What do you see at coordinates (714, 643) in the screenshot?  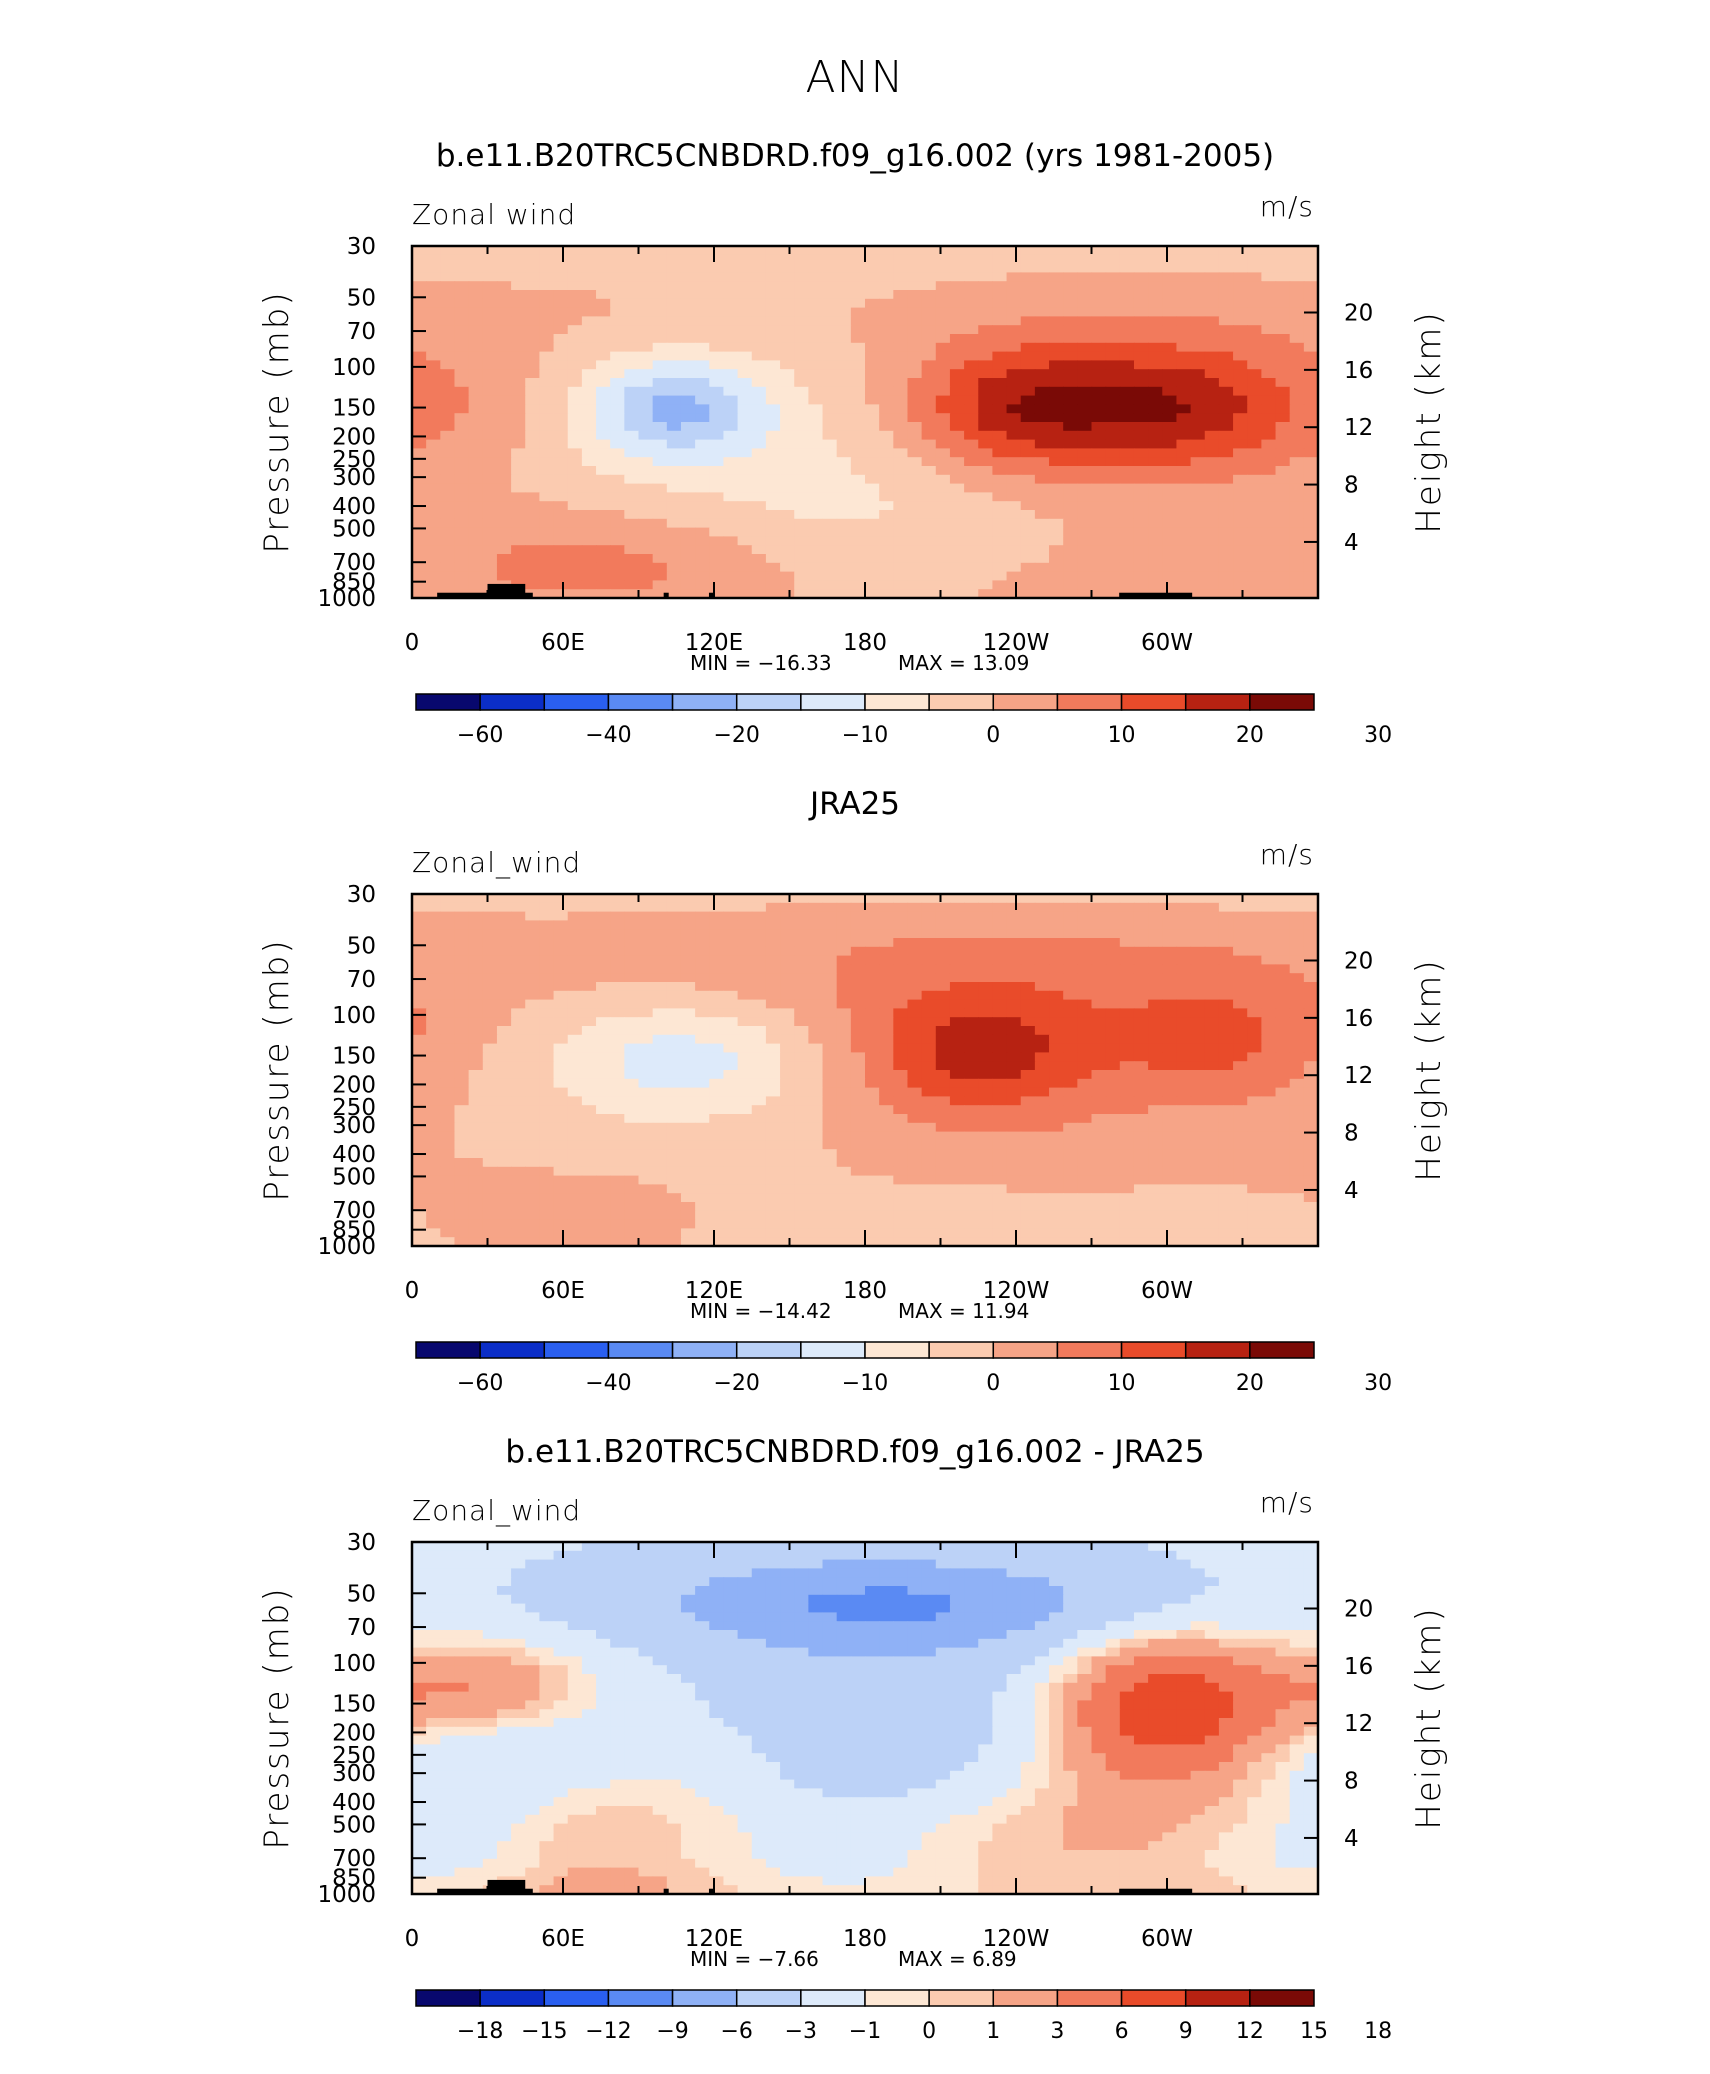 I see `x-tick-label: 120E` at bounding box center [714, 643].